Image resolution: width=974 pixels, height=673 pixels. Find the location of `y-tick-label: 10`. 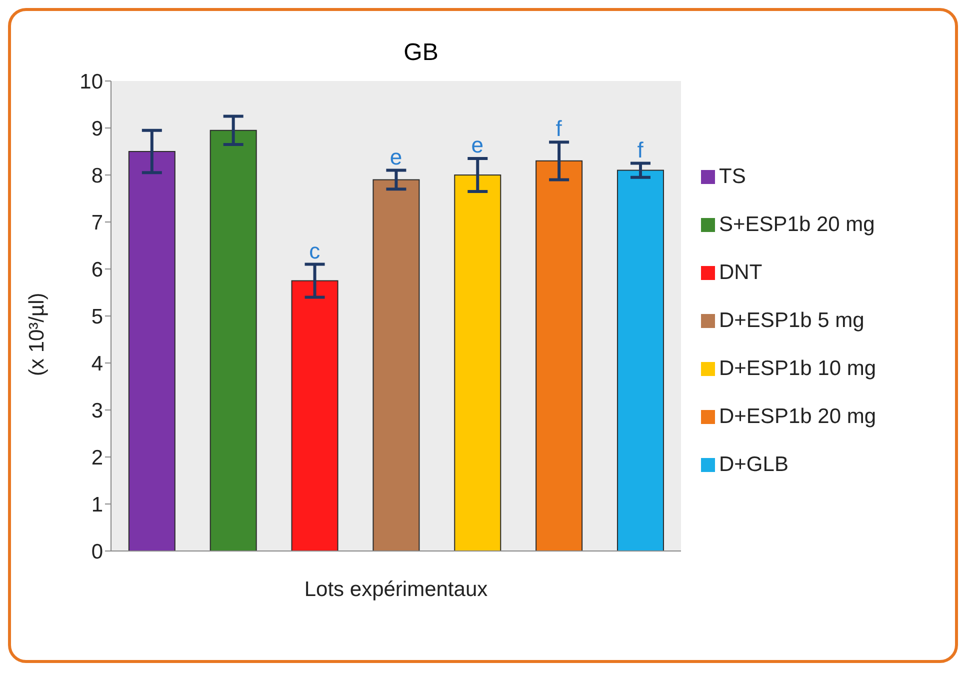

y-tick-label: 10 is located at coordinates (91, 82).